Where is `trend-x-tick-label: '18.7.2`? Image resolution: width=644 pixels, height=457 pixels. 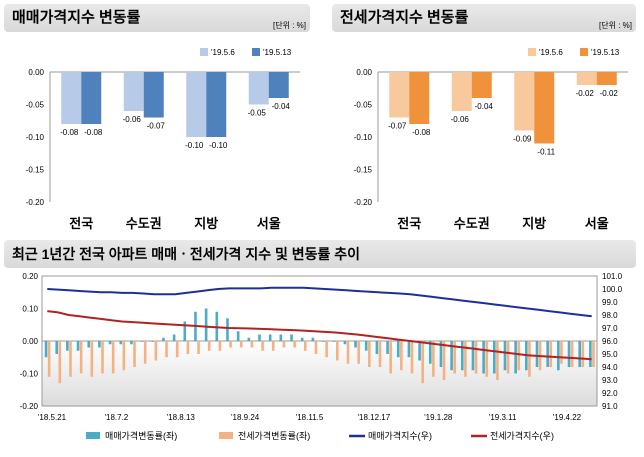 trend-x-tick-label: '18.7.2 is located at coordinates (116, 417).